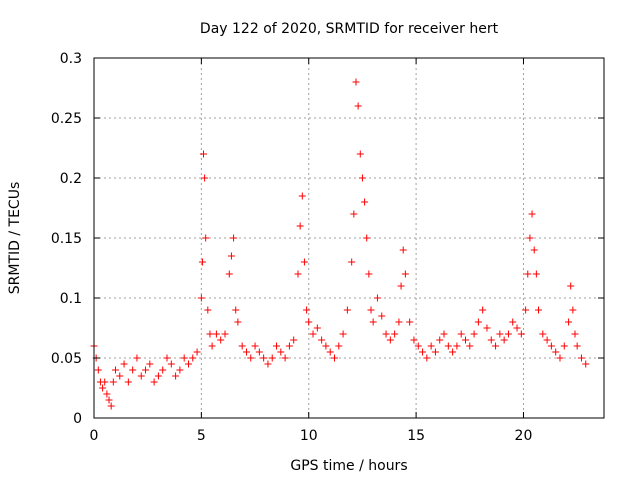 The width and height of the screenshot is (640, 480). What do you see at coordinates (71, 299) in the screenshot?
I see `y-tick-label: 0.1` at bounding box center [71, 299].